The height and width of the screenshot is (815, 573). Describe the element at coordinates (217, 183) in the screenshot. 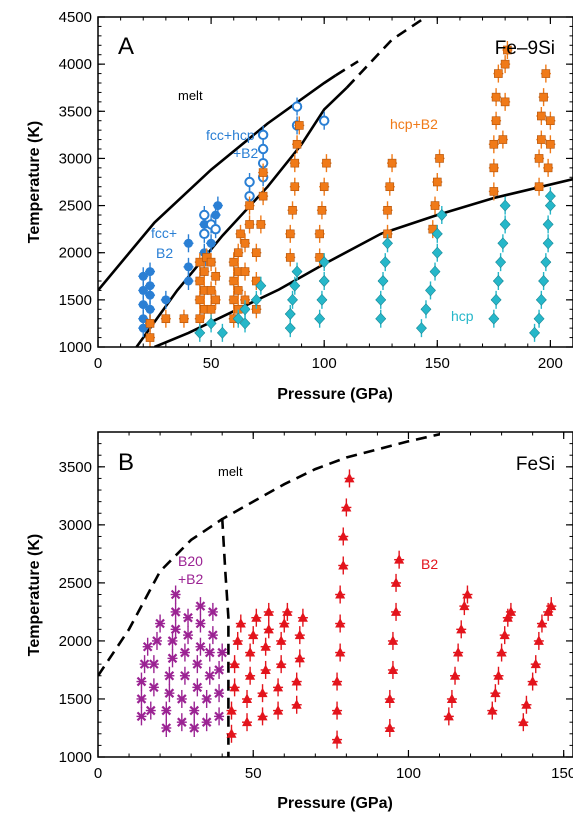

I see `phase-boundary` at that location.